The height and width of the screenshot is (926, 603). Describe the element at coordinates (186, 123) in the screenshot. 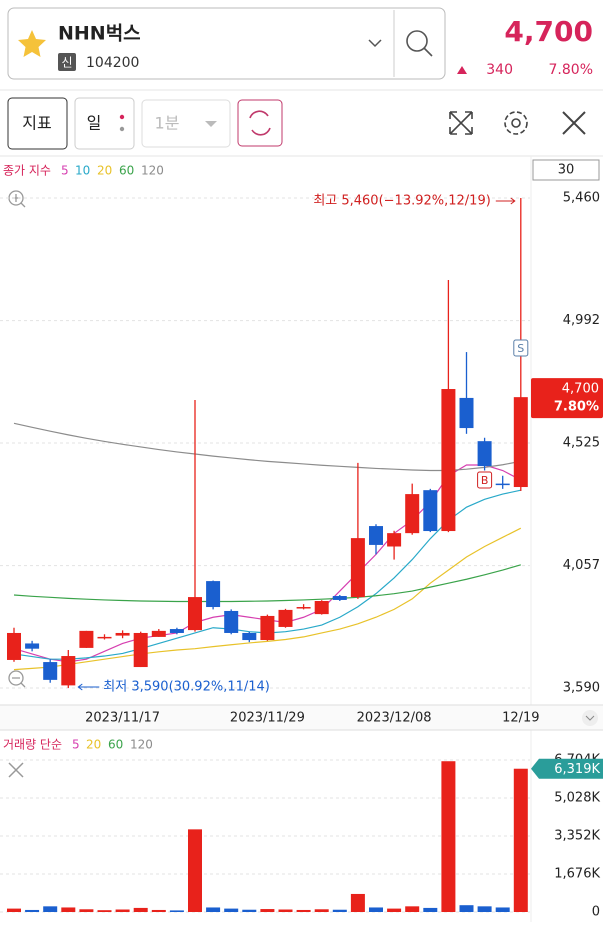

I see `interval-select` at that location.